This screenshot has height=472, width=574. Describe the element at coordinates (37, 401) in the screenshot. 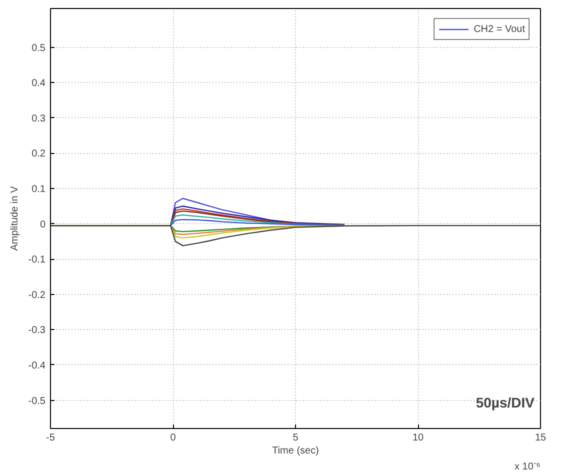

I see `y-tick-label: -0.5` at that location.